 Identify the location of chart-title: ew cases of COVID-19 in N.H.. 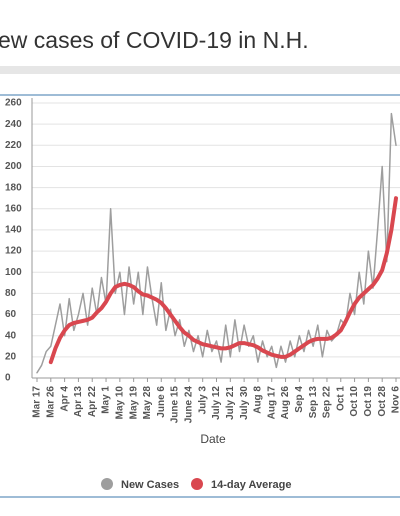
(154, 40).